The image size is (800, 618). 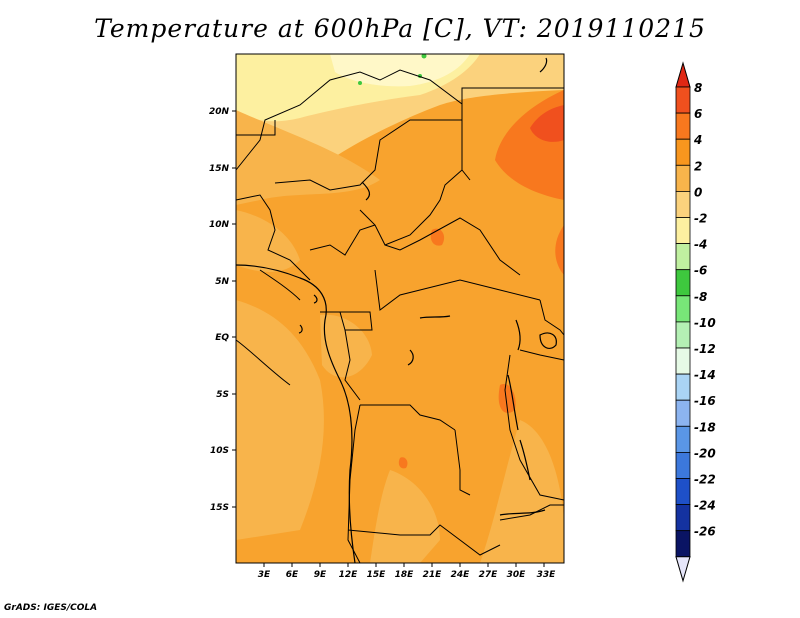 I want to click on lat-ticks, so click(x=234, y=309).